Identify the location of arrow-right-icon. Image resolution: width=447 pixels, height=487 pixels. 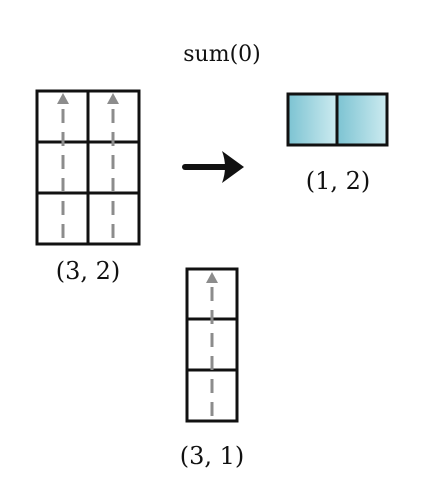
(213, 167).